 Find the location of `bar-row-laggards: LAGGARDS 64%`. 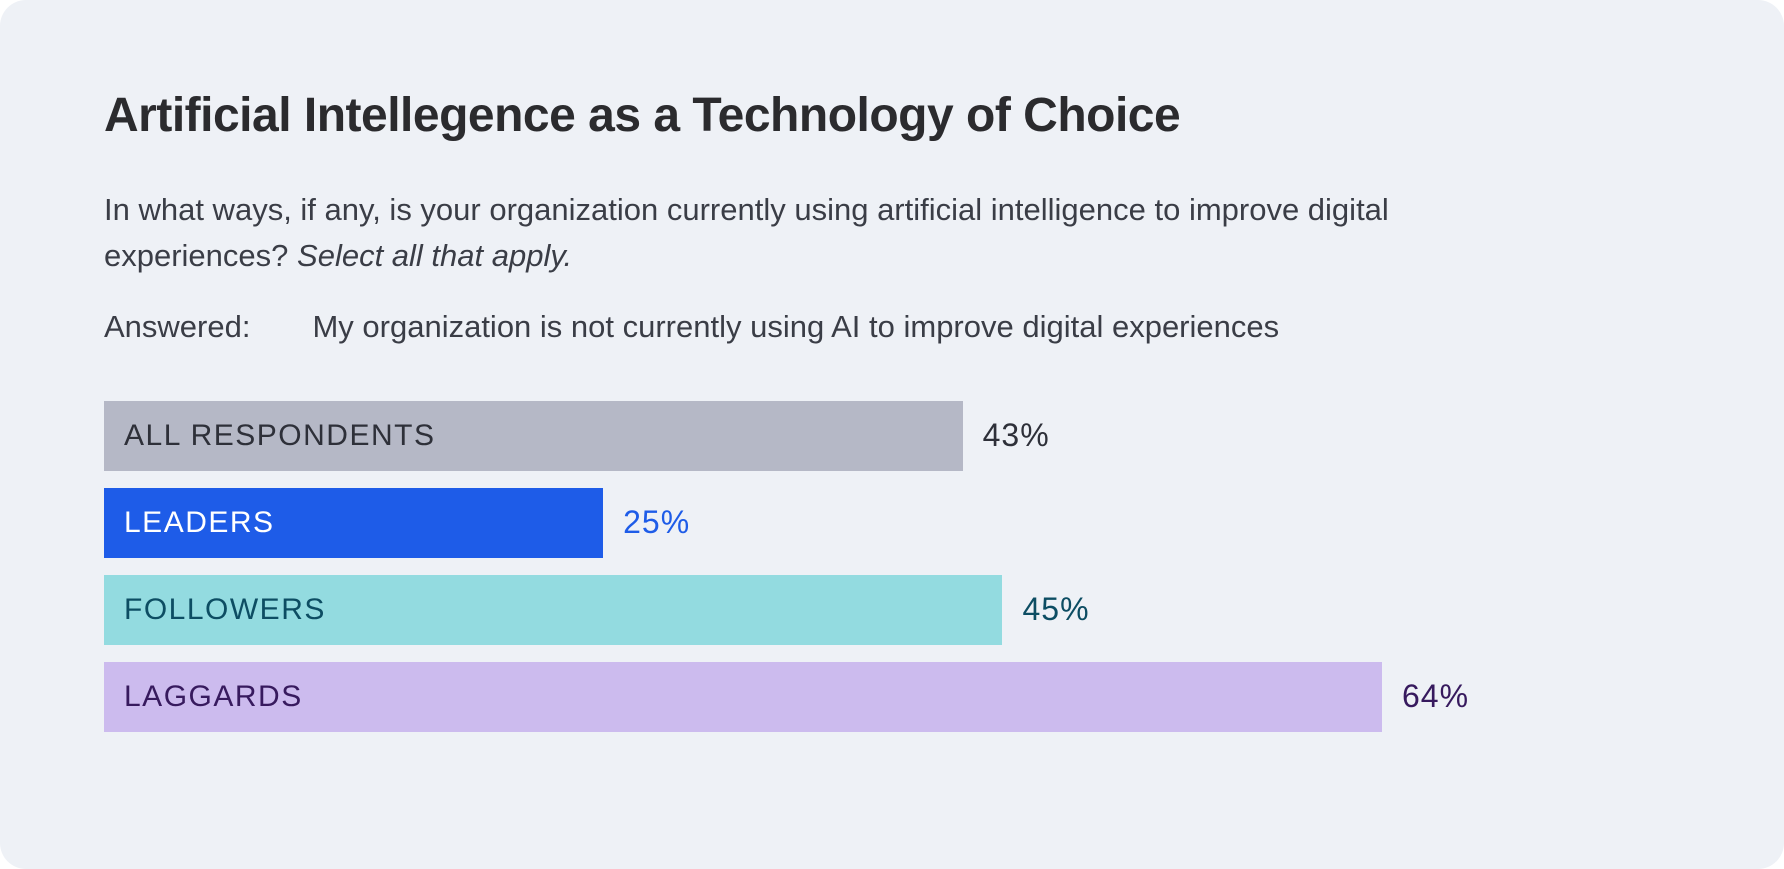

bar-row-laggards: LAGGARDS 64% is located at coordinates (892, 696).